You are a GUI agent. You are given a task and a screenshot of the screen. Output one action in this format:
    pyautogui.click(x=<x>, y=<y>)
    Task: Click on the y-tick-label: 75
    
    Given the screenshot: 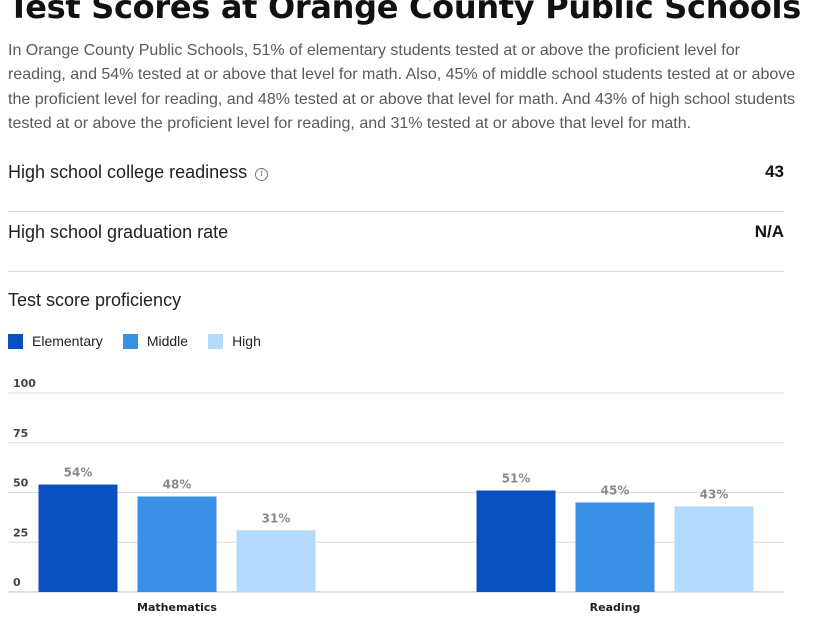 What is the action you would take?
    pyautogui.click(x=20, y=433)
    